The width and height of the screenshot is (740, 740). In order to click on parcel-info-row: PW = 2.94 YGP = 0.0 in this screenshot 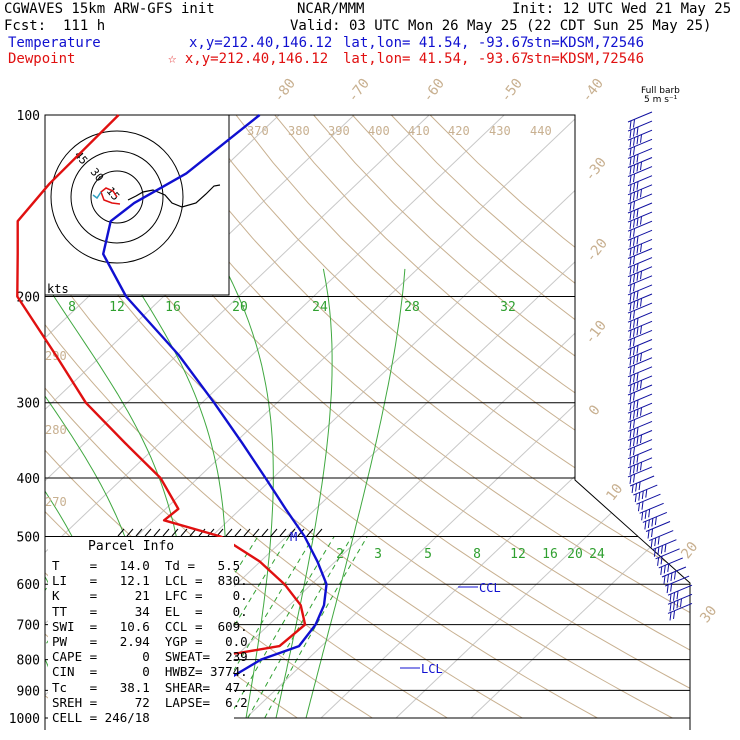, I will do `click(150, 641)`.